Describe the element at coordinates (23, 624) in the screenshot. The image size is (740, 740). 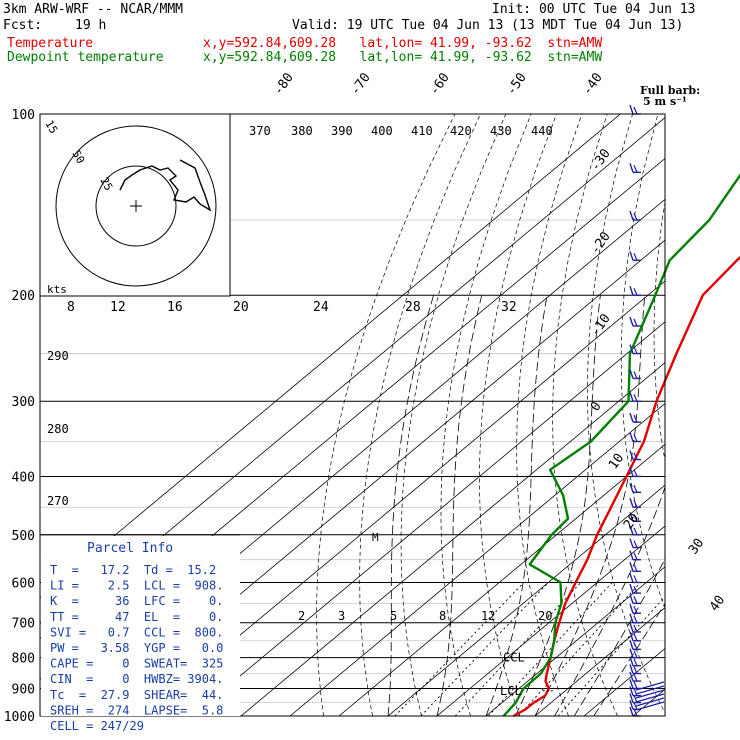
I see `pressure-tick-label: 700` at that location.